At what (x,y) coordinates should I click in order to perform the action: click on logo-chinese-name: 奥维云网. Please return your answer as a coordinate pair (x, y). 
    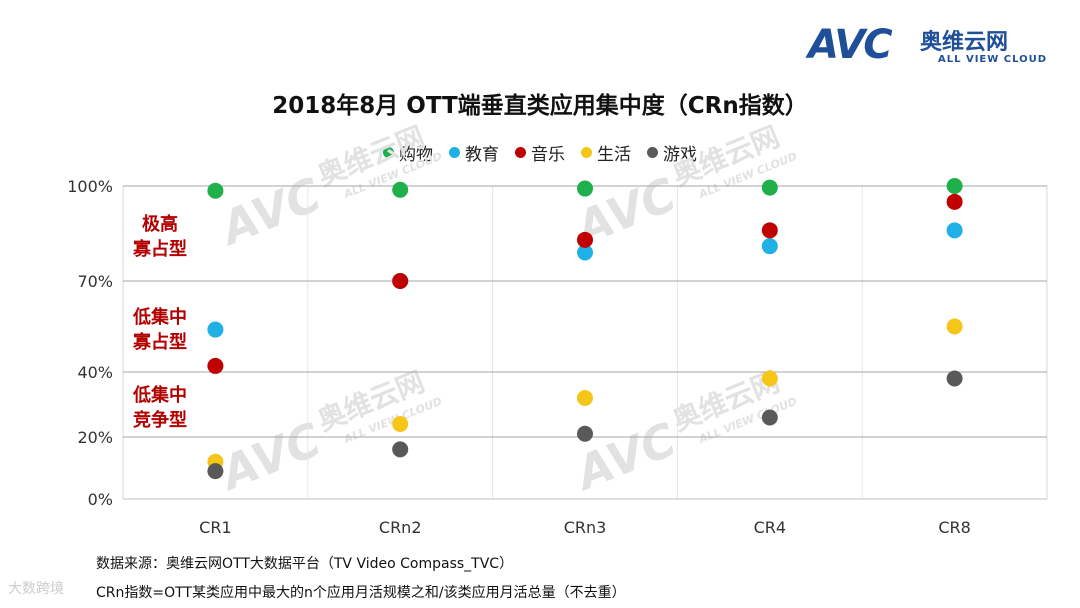
    Looking at the image, I should click on (964, 42).